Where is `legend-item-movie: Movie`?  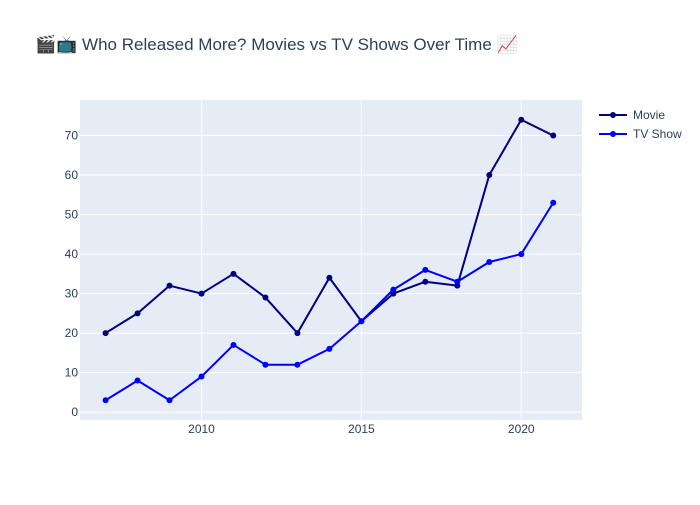
legend-item-movie: Movie is located at coordinates (632, 115).